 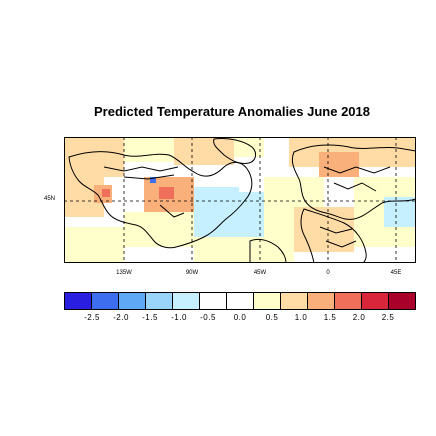 I want to click on greenland-coast, so click(x=235, y=151).